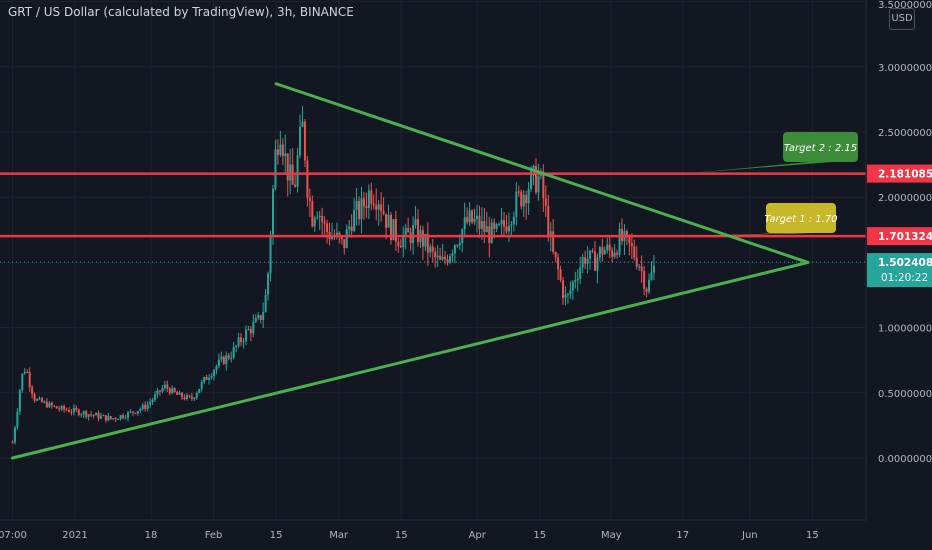 The image size is (932, 550). What do you see at coordinates (771, 184) in the screenshot?
I see `annotations: Target 2 : 2.15 Target 1 : 1.70` at bounding box center [771, 184].